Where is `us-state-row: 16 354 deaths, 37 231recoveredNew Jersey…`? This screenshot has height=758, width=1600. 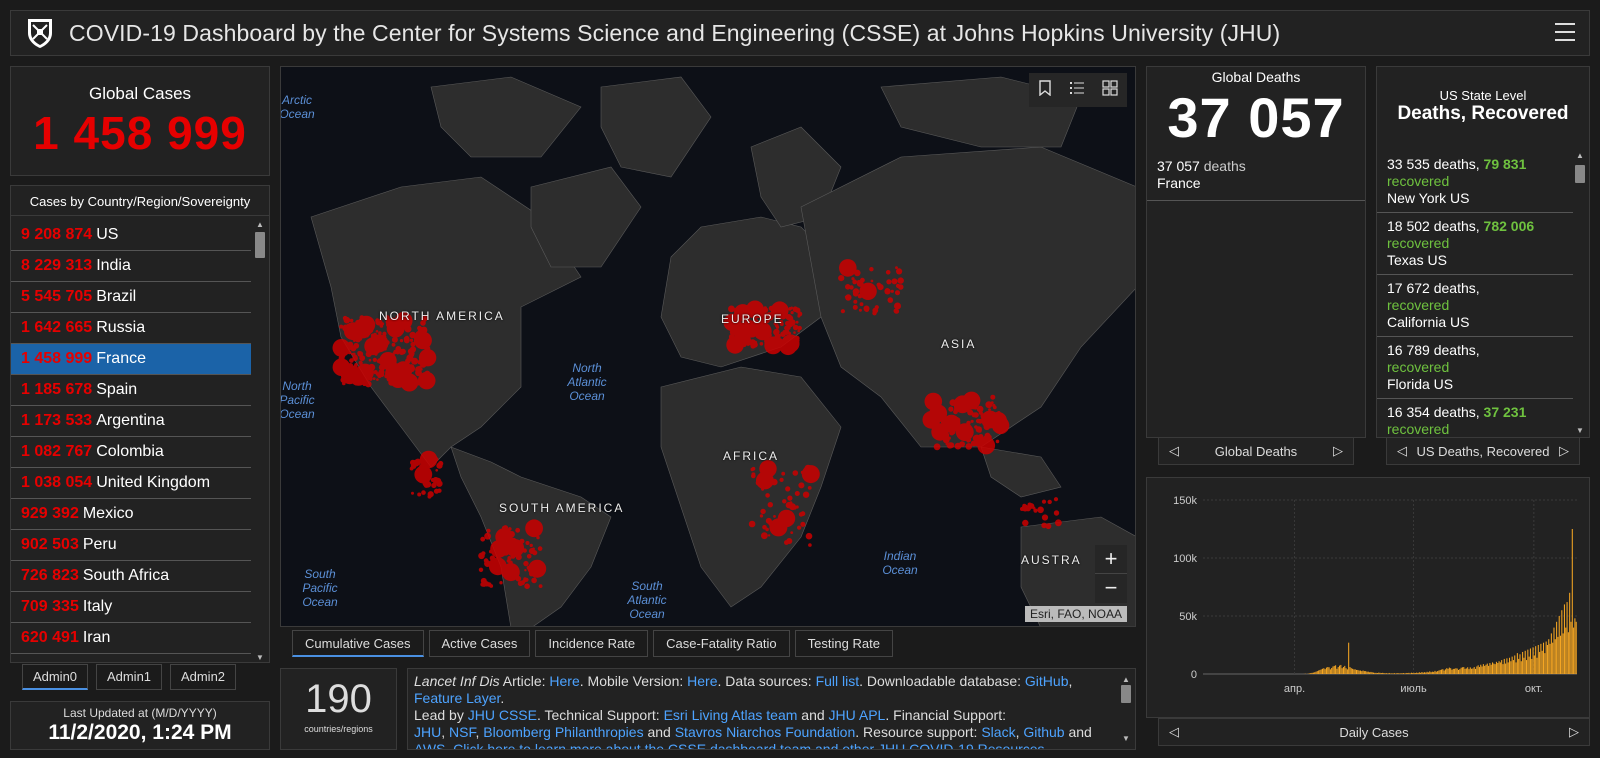 us-state-row: 16 354 deaths, 37 231recoveredNew Jersey… is located at coordinates (1475, 418).